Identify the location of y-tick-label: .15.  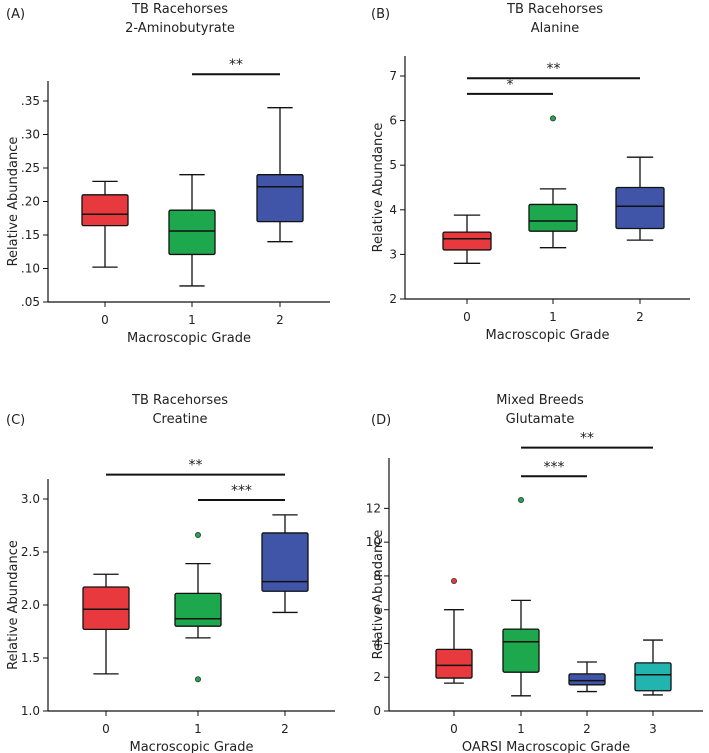
(30, 235).